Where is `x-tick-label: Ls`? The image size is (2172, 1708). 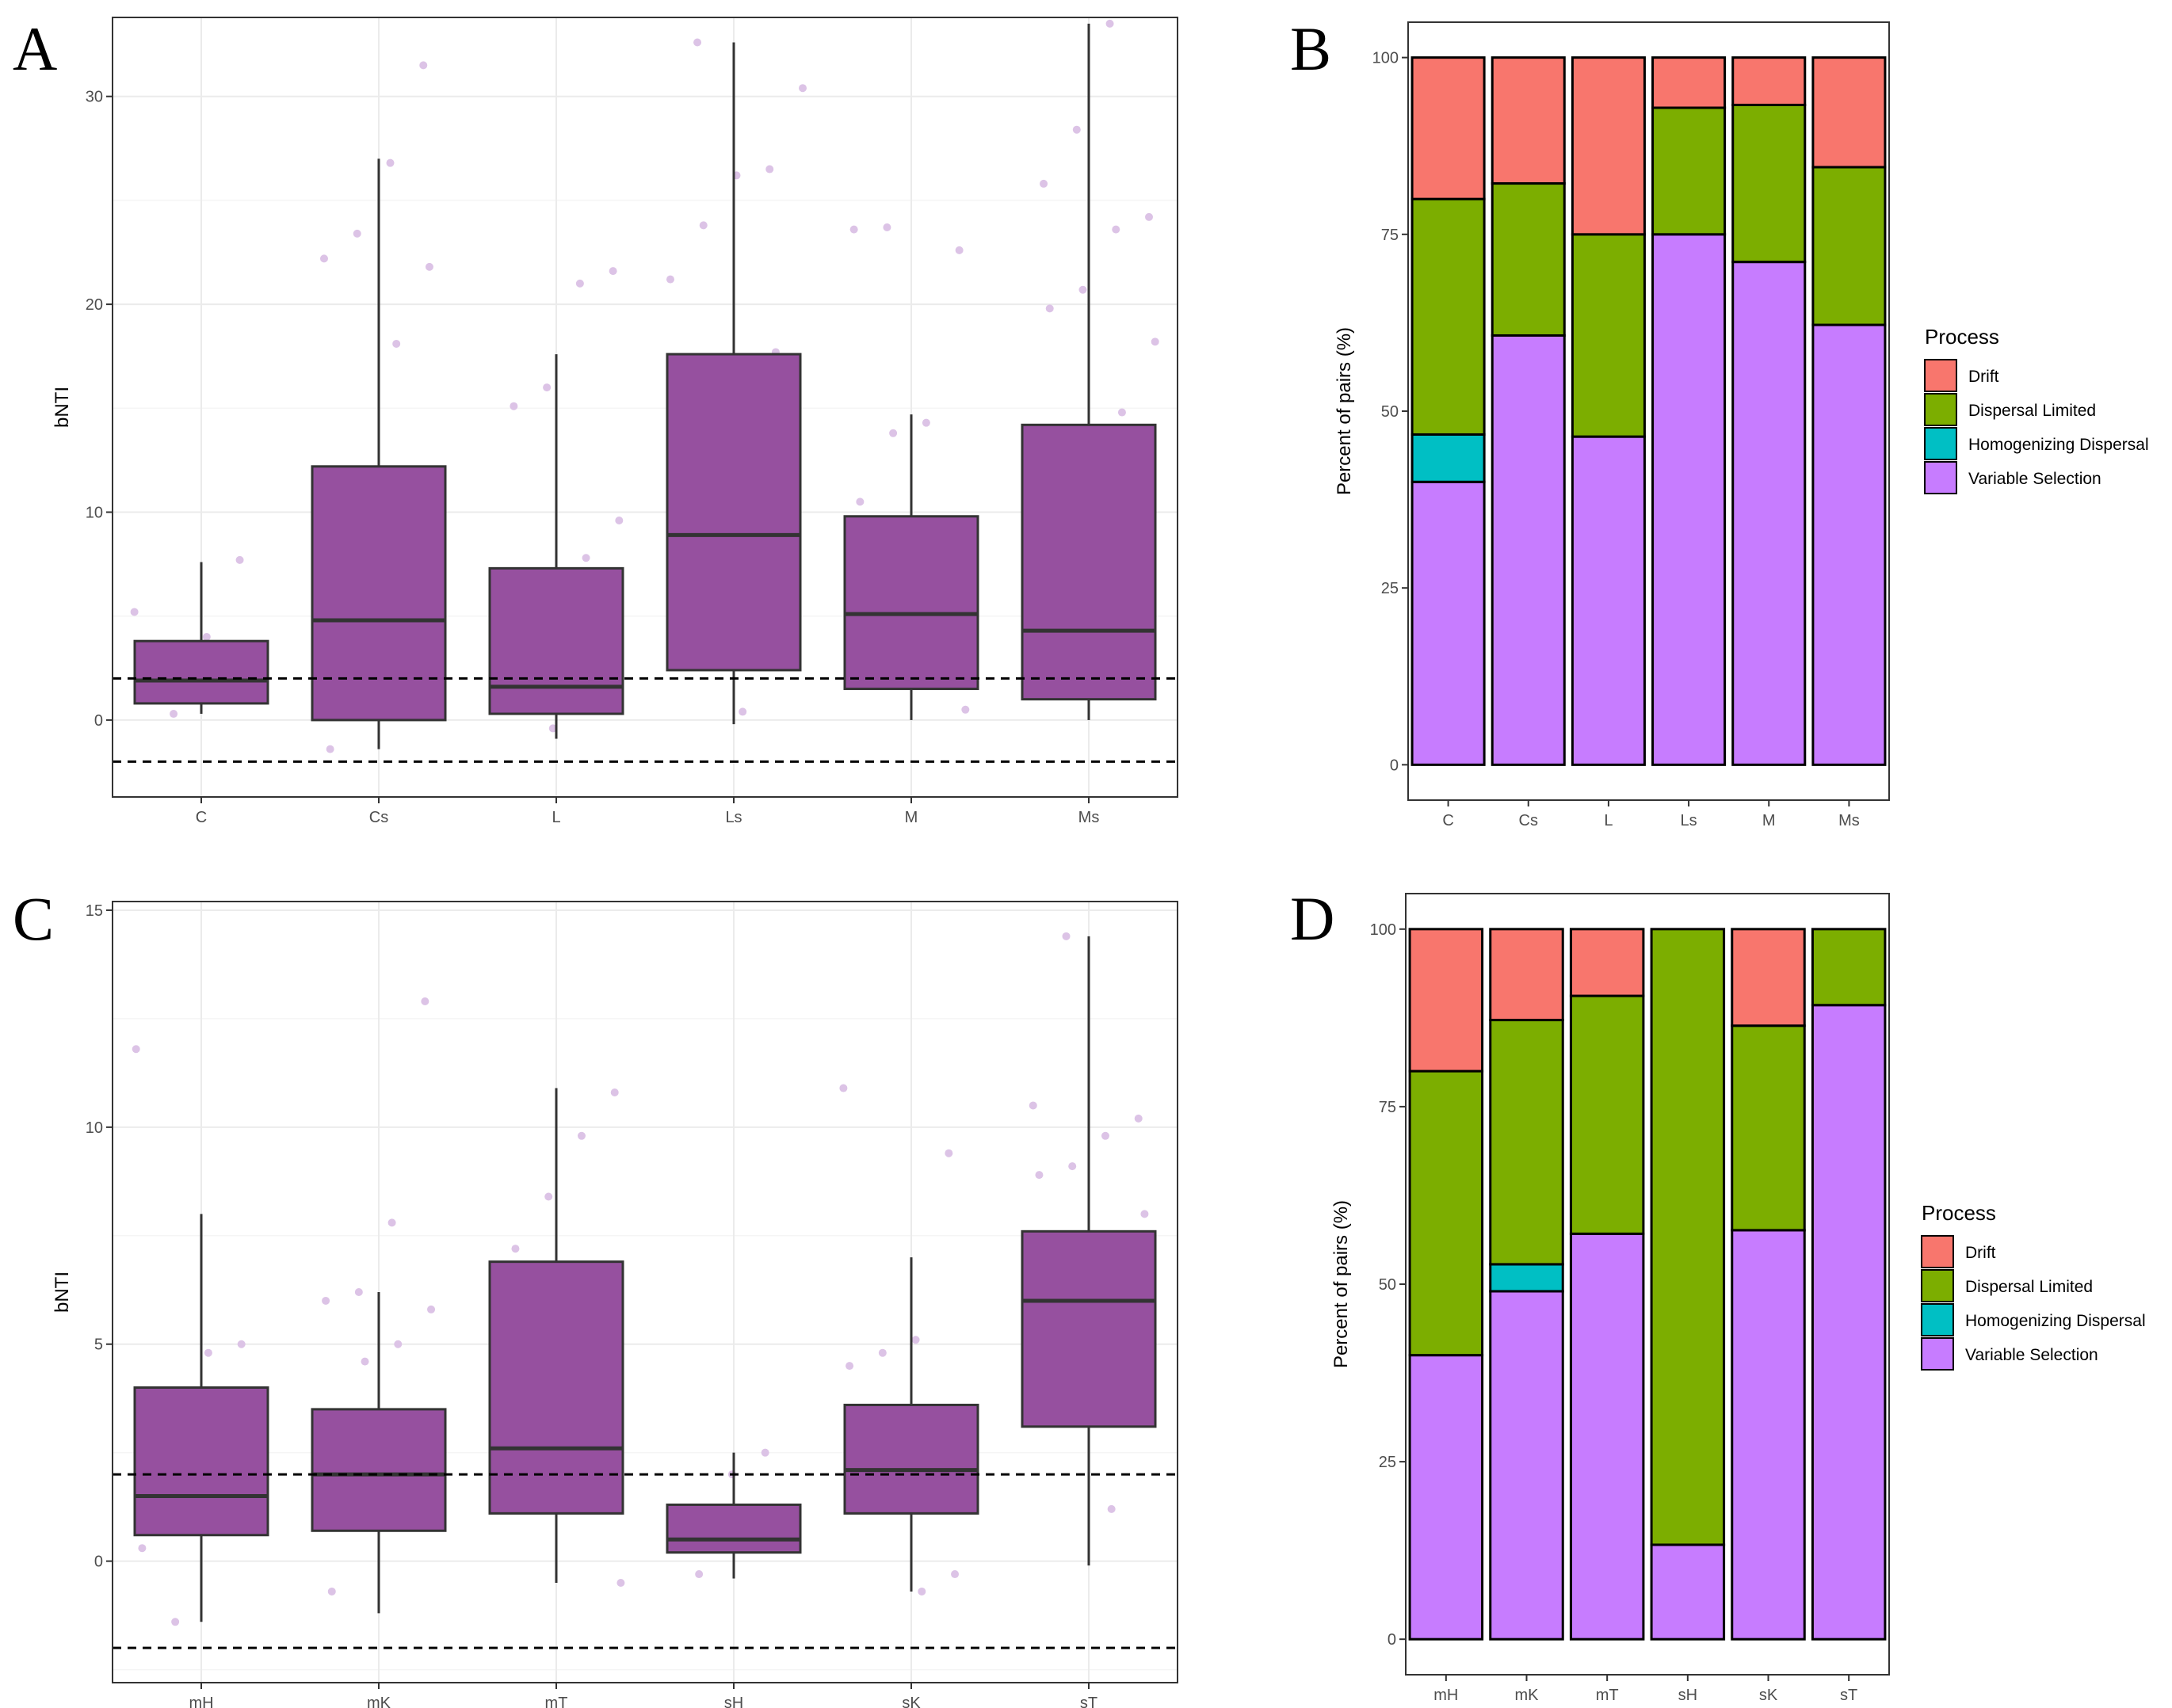 x-tick-label: Ls is located at coordinates (1689, 820).